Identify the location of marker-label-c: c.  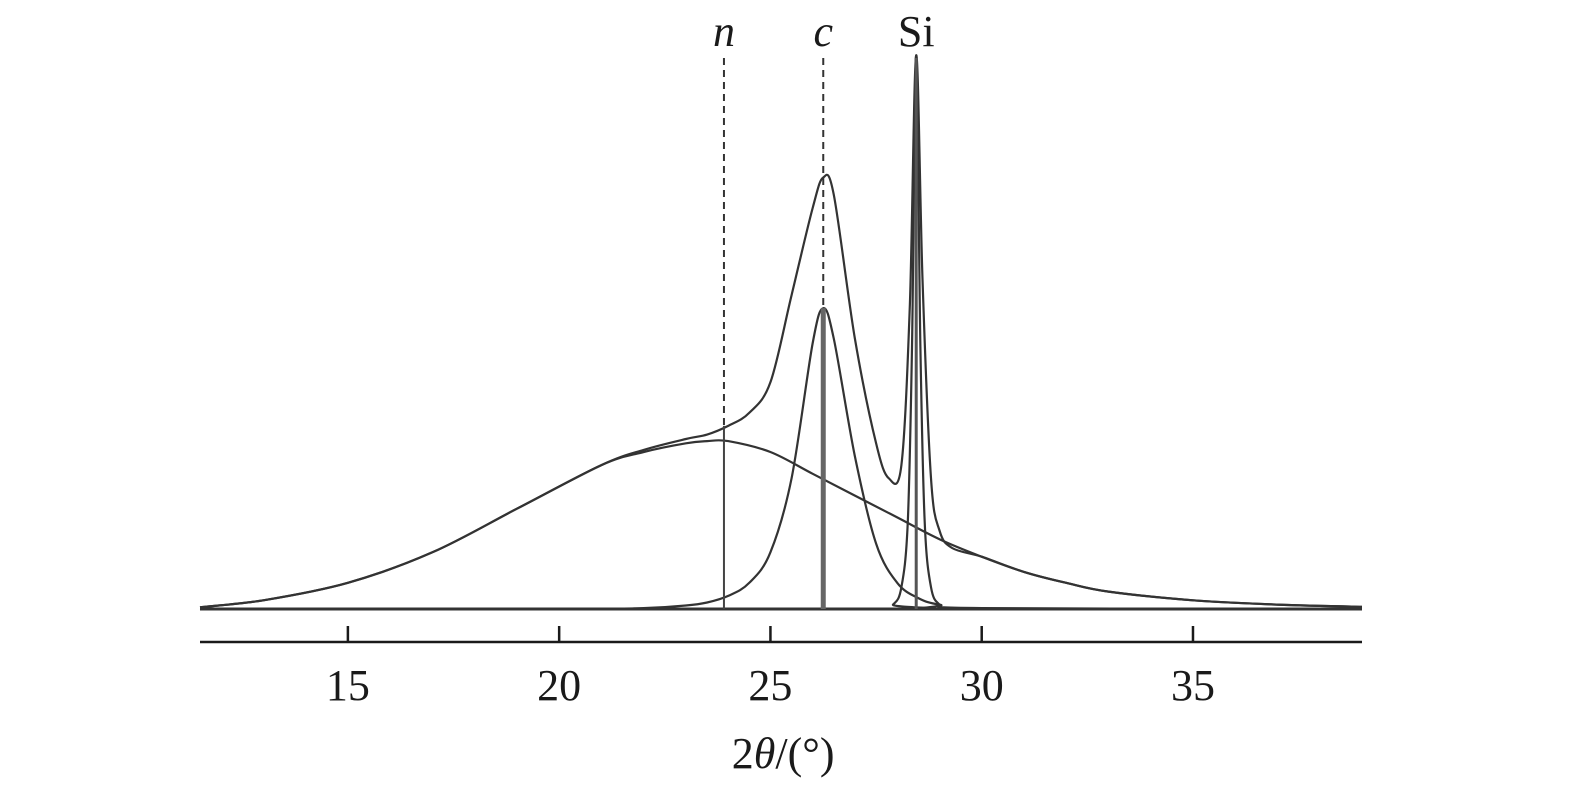
(823, 31).